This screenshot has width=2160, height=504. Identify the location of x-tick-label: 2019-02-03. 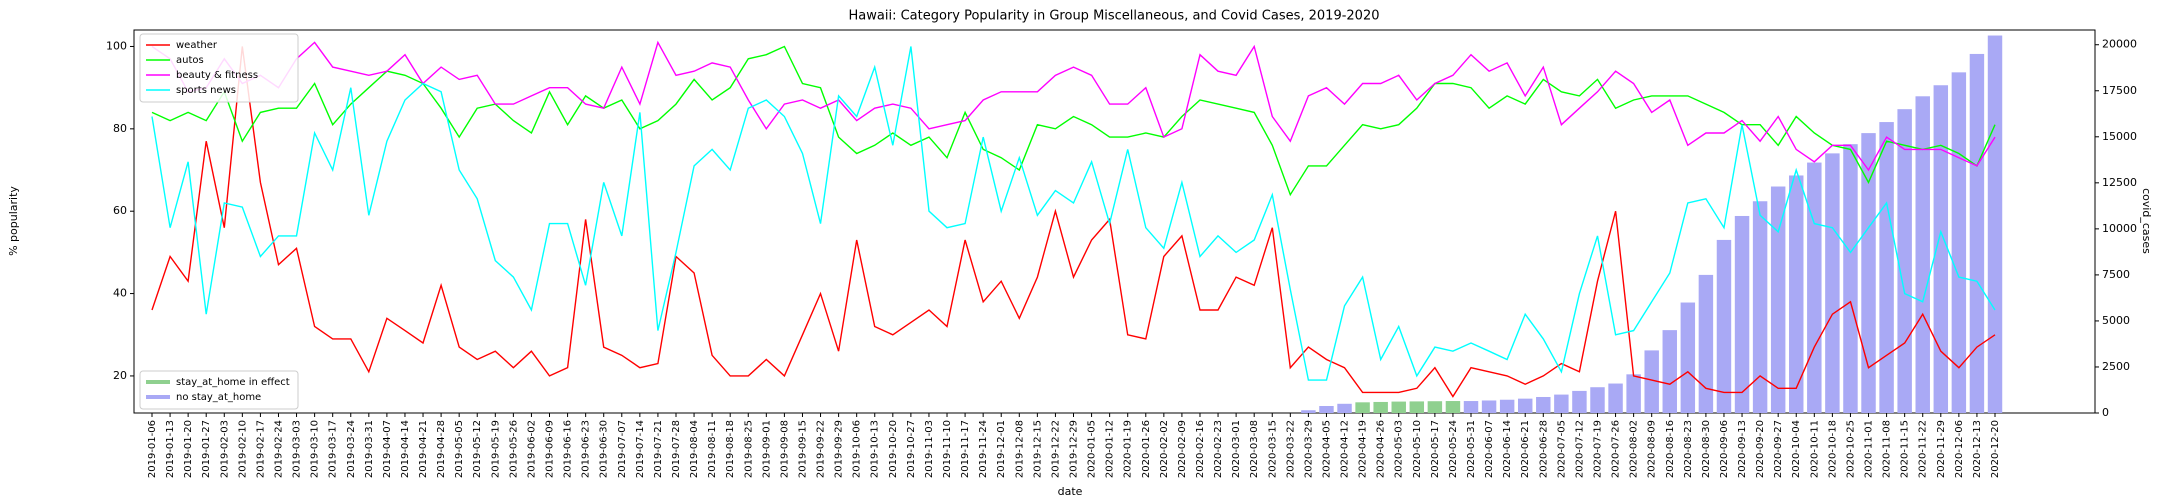
(224, 449).